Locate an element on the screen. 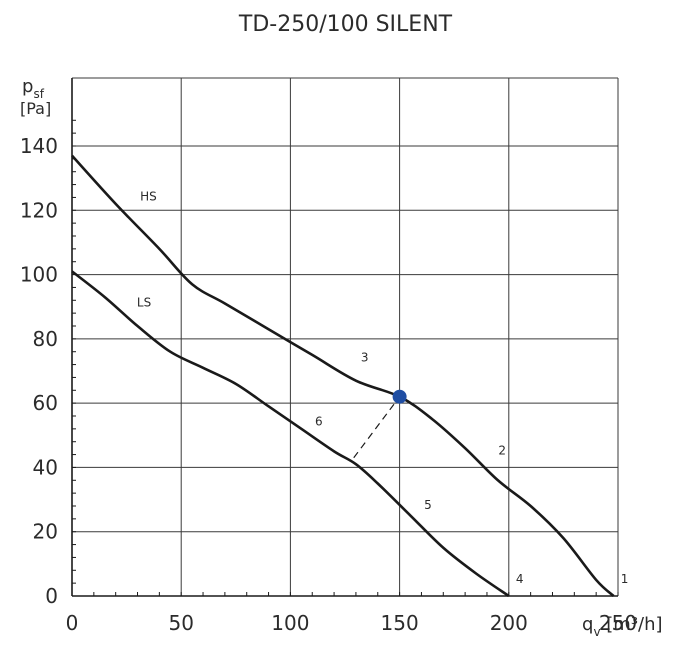 The image size is (691, 649). y-tick-label: 20 is located at coordinates (45, 532).